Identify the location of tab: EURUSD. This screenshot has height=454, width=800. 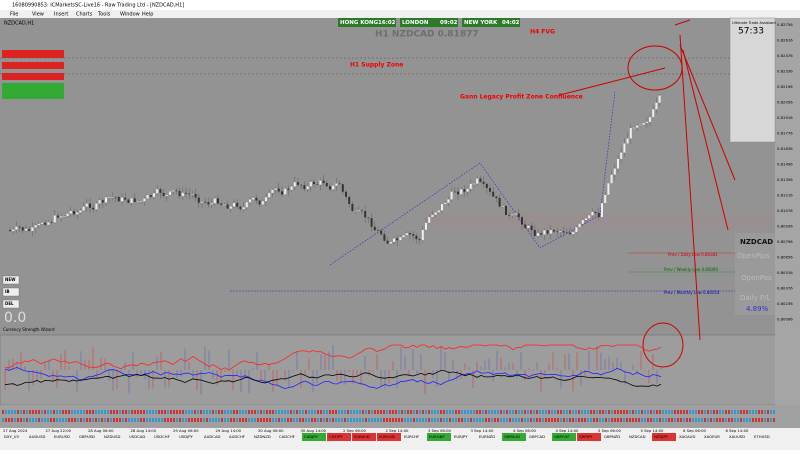
(62, 436).